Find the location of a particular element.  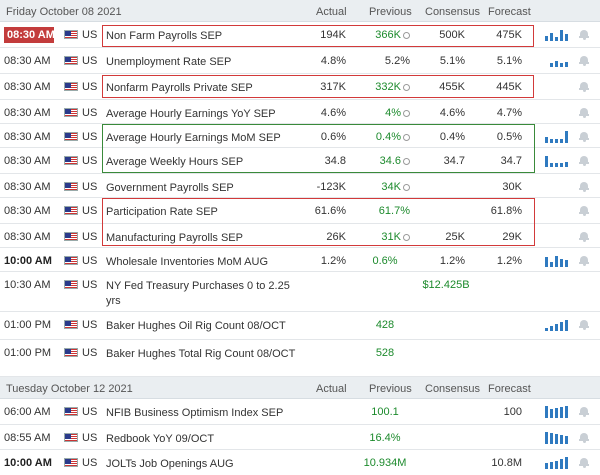

actual-value: 26K is located at coordinates (336, 237).